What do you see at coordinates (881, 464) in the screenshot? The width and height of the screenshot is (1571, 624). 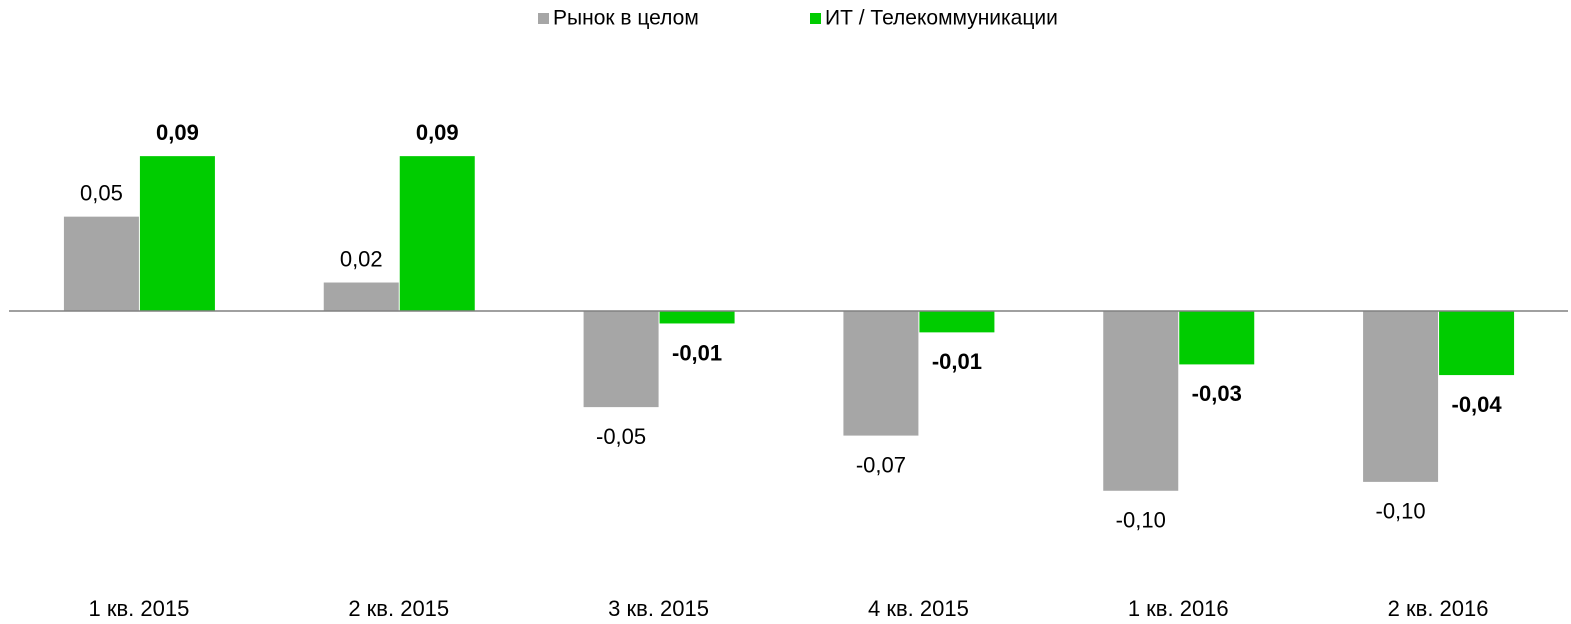 I see `data-label: -0,07` at bounding box center [881, 464].